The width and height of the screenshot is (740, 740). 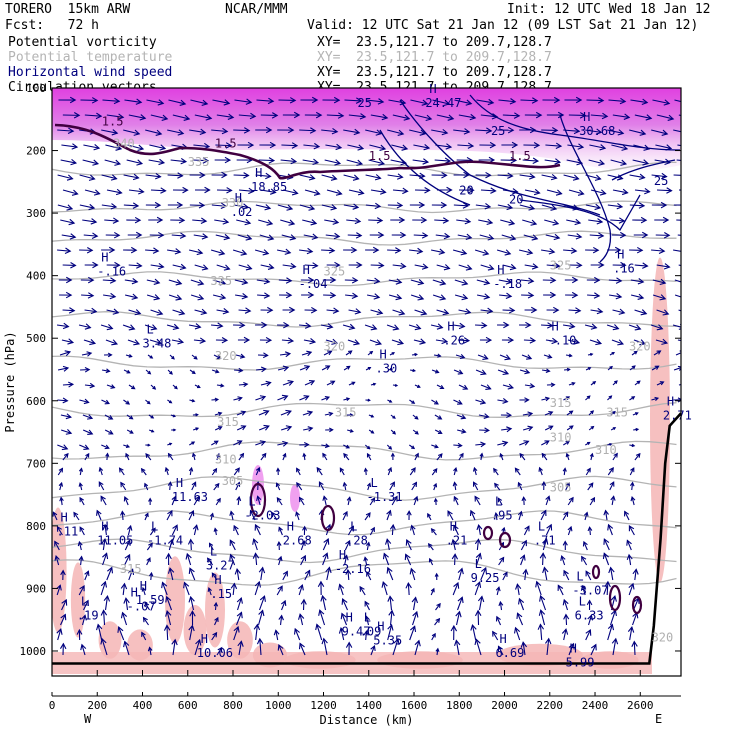 I want to click on x-tick-label: 1000, so click(x=278, y=705).